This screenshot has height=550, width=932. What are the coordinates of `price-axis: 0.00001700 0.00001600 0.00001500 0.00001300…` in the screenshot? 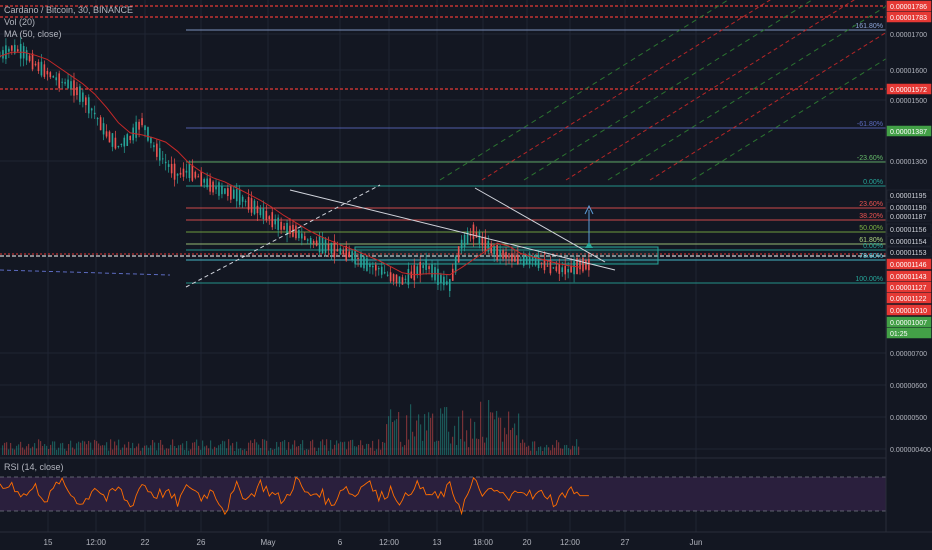 It's located at (908, 275).